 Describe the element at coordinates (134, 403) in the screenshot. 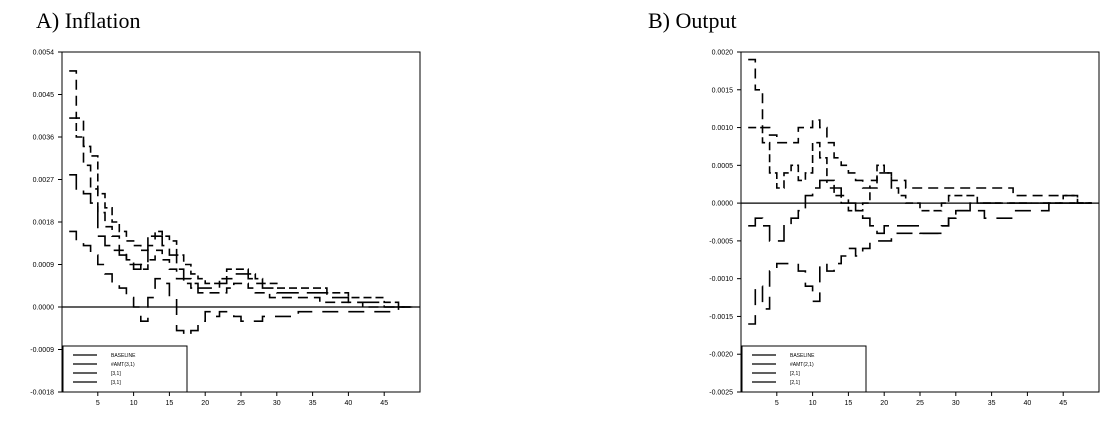

I see `inflation-x-tick-label: 10` at that location.